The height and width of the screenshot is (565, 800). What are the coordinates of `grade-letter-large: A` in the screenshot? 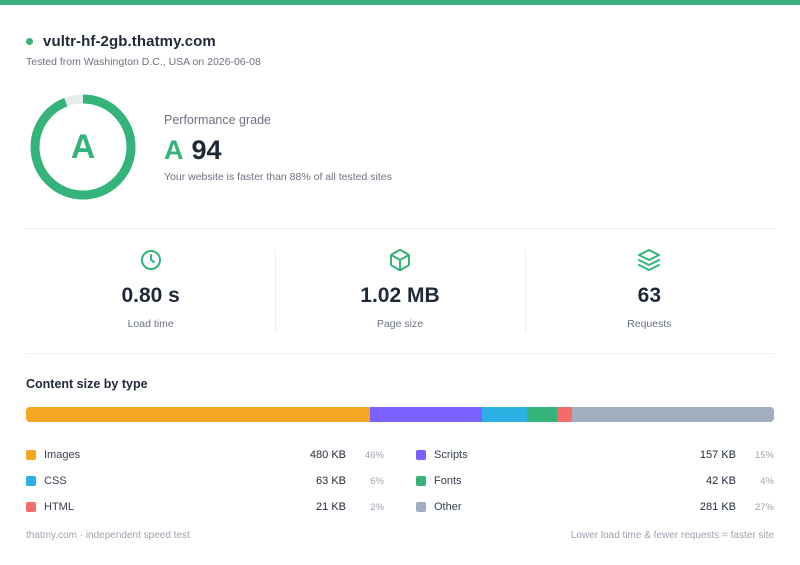 It's located at (83, 146).